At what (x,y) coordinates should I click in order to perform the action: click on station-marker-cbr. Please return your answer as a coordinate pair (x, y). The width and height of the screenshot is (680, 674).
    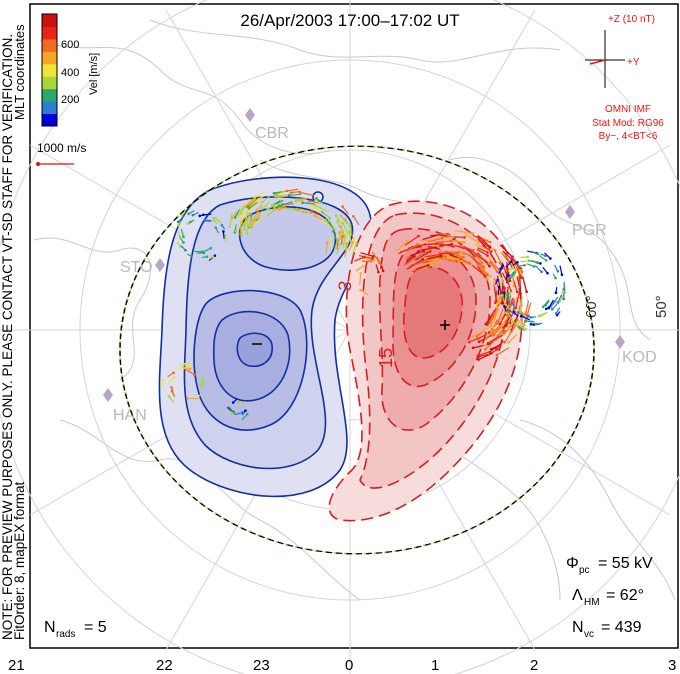
    Looking at the image, I should click on (250, 115).